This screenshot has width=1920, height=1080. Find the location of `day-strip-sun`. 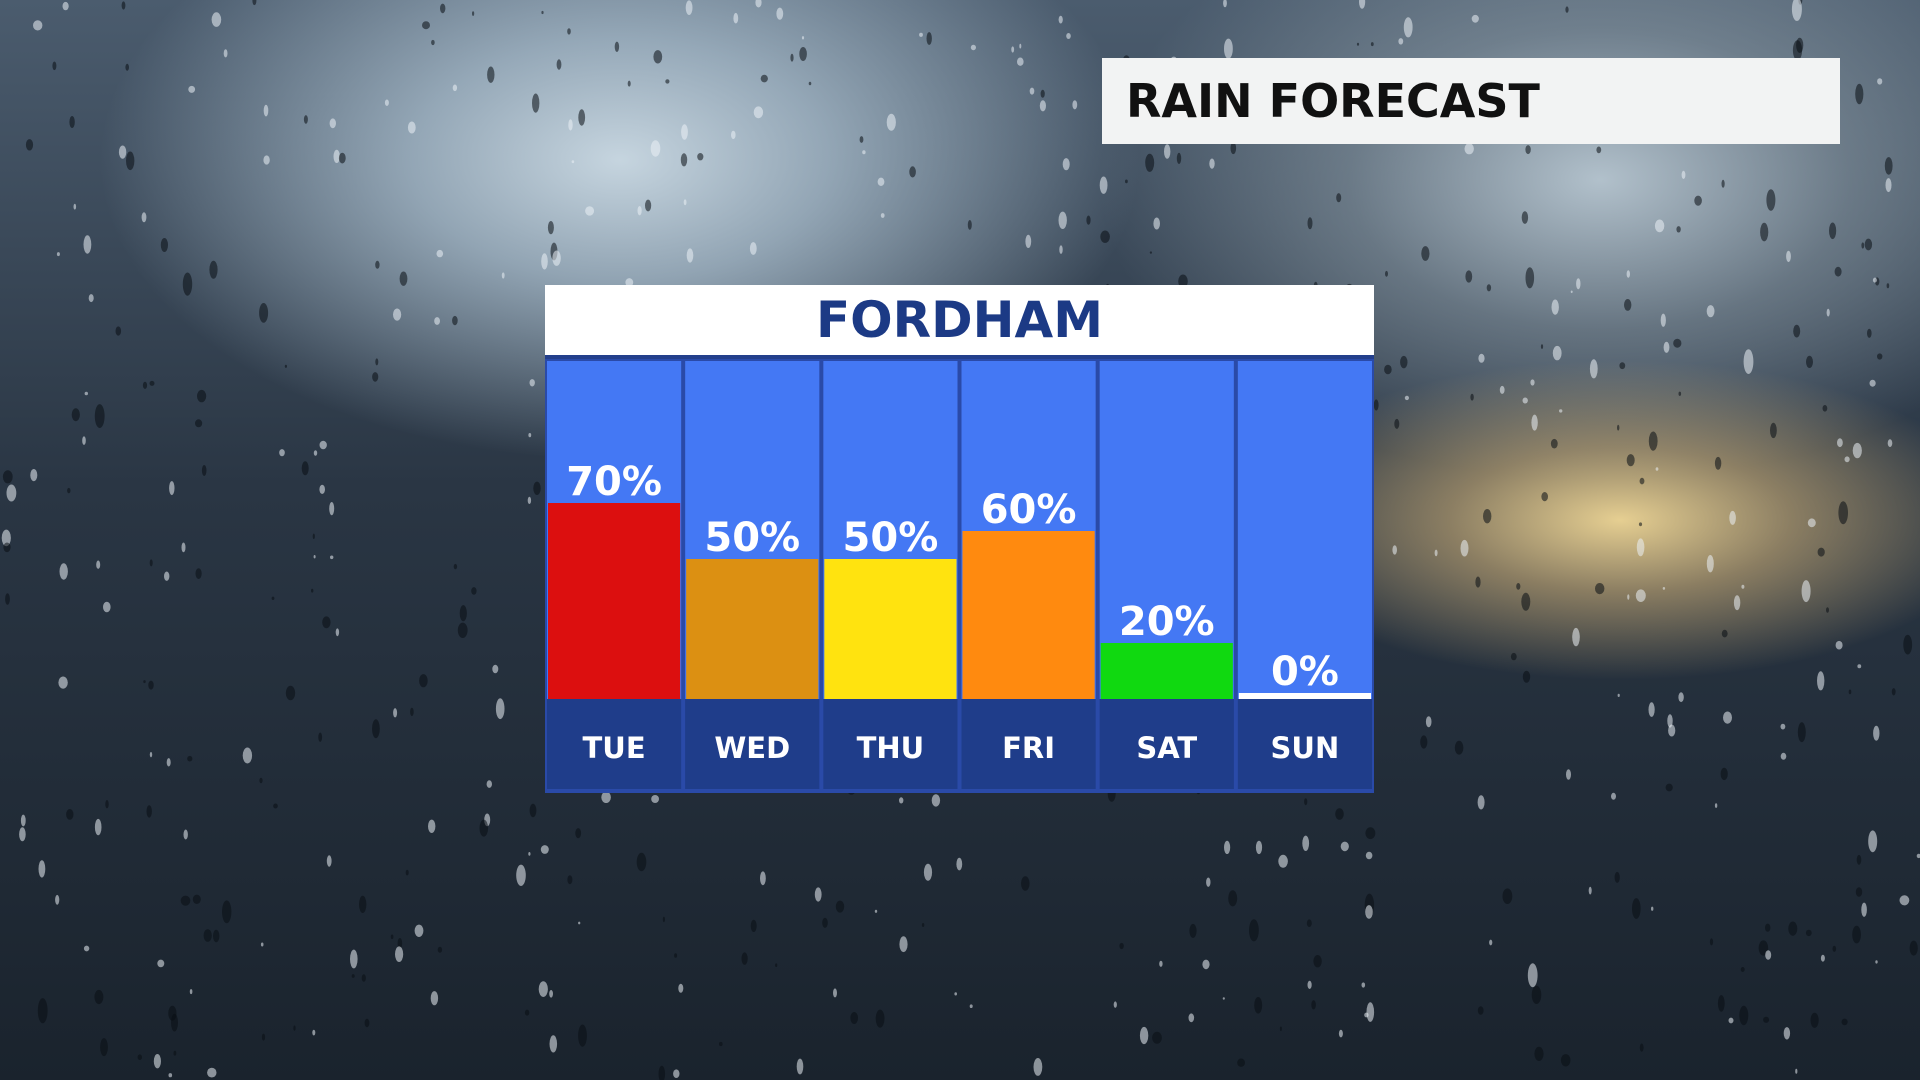

day-strip-sun is located at coordinates (1304, 744).